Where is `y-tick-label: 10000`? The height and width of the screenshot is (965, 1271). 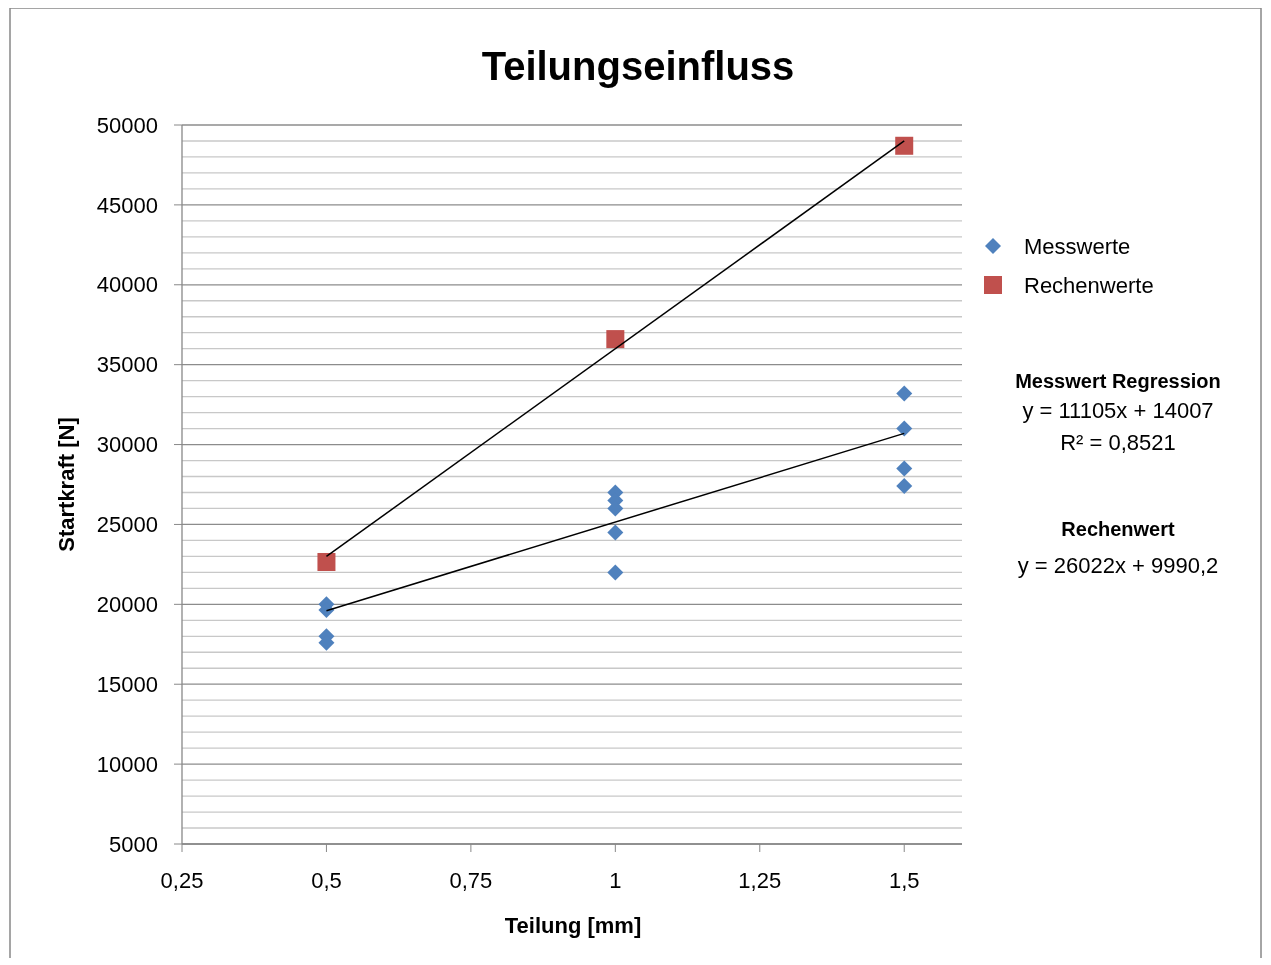 y-tick-label: 10000 is located at coordinates (127, 764).